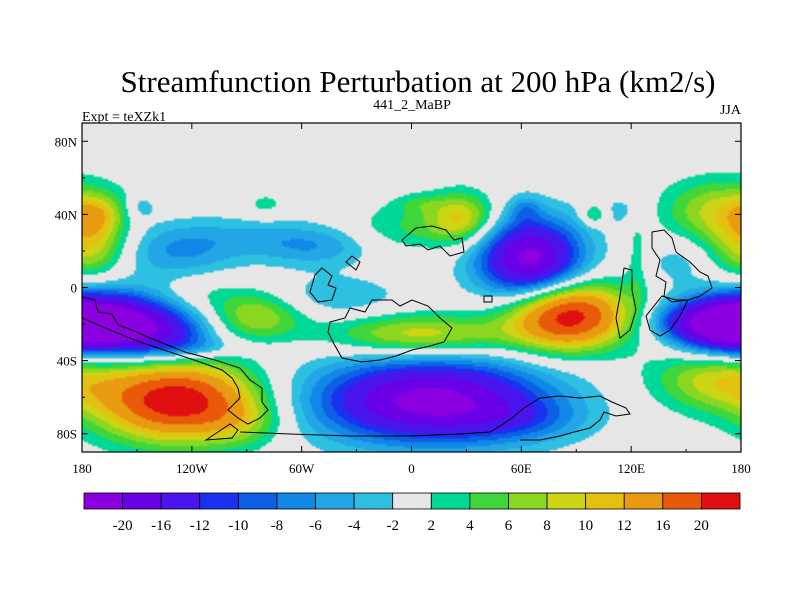  What do you see at coordinates (624, 526) in the screenshot?
I see `colorbar-label: 12` at bounding box center [624, 526].